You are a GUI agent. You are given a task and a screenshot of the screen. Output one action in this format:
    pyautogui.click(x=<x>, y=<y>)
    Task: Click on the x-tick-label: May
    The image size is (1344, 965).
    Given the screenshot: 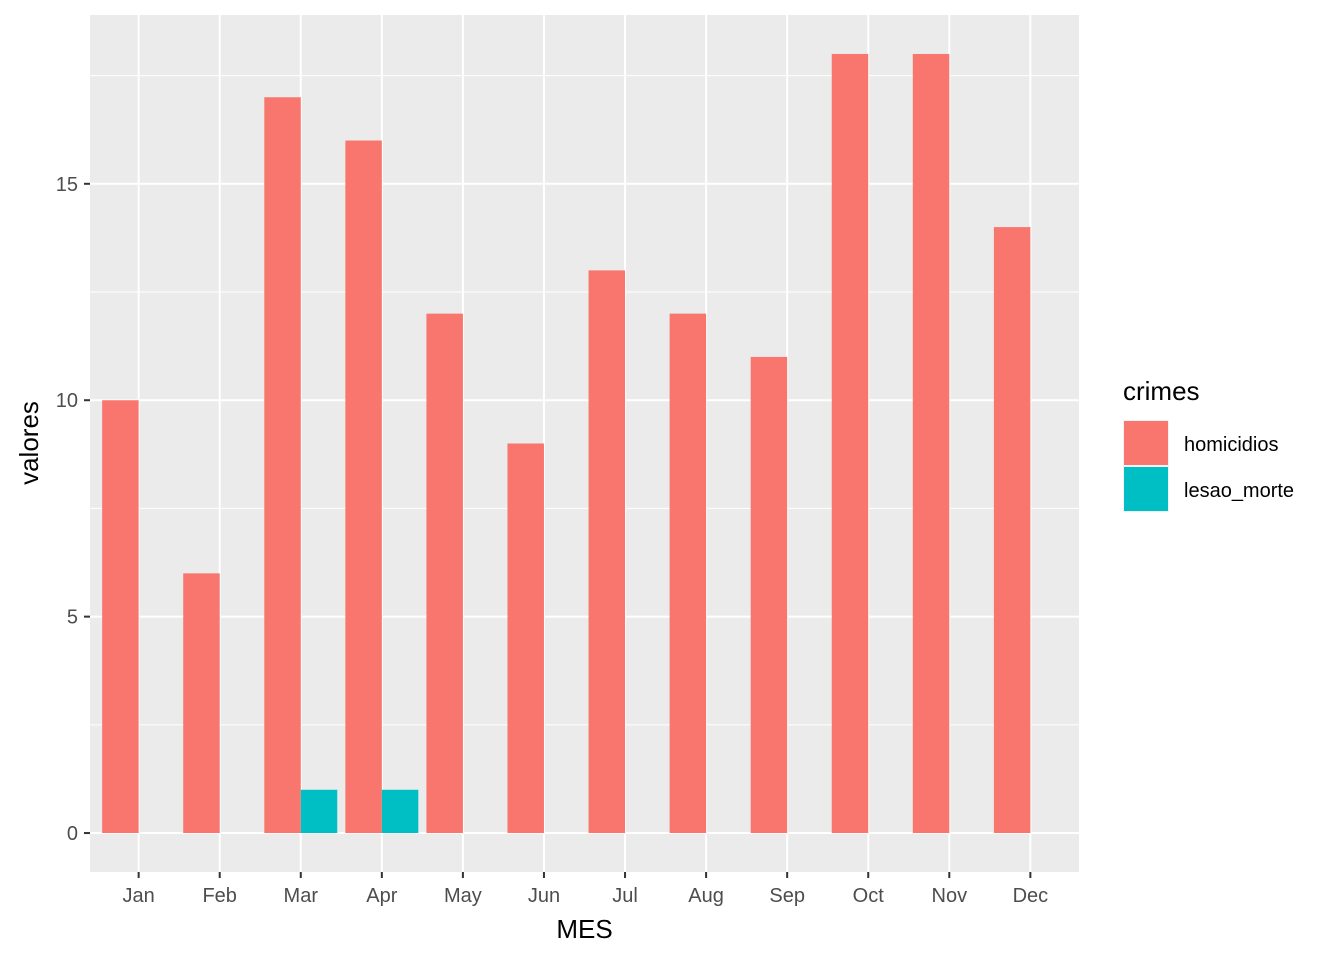 What is the action you would take?
    pyautogui.click(x=463, y=896)
    